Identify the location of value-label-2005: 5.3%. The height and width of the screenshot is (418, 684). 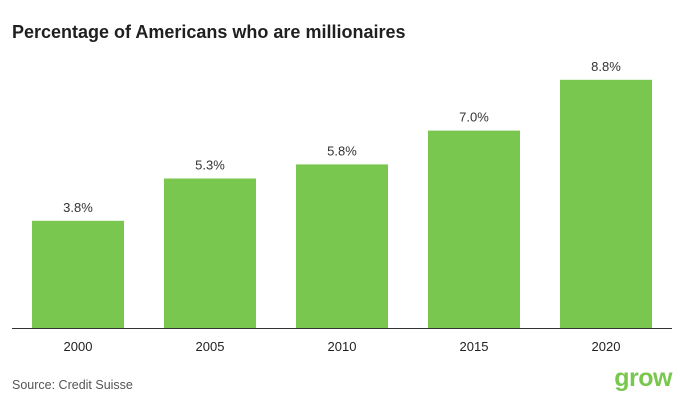
(210, 165).